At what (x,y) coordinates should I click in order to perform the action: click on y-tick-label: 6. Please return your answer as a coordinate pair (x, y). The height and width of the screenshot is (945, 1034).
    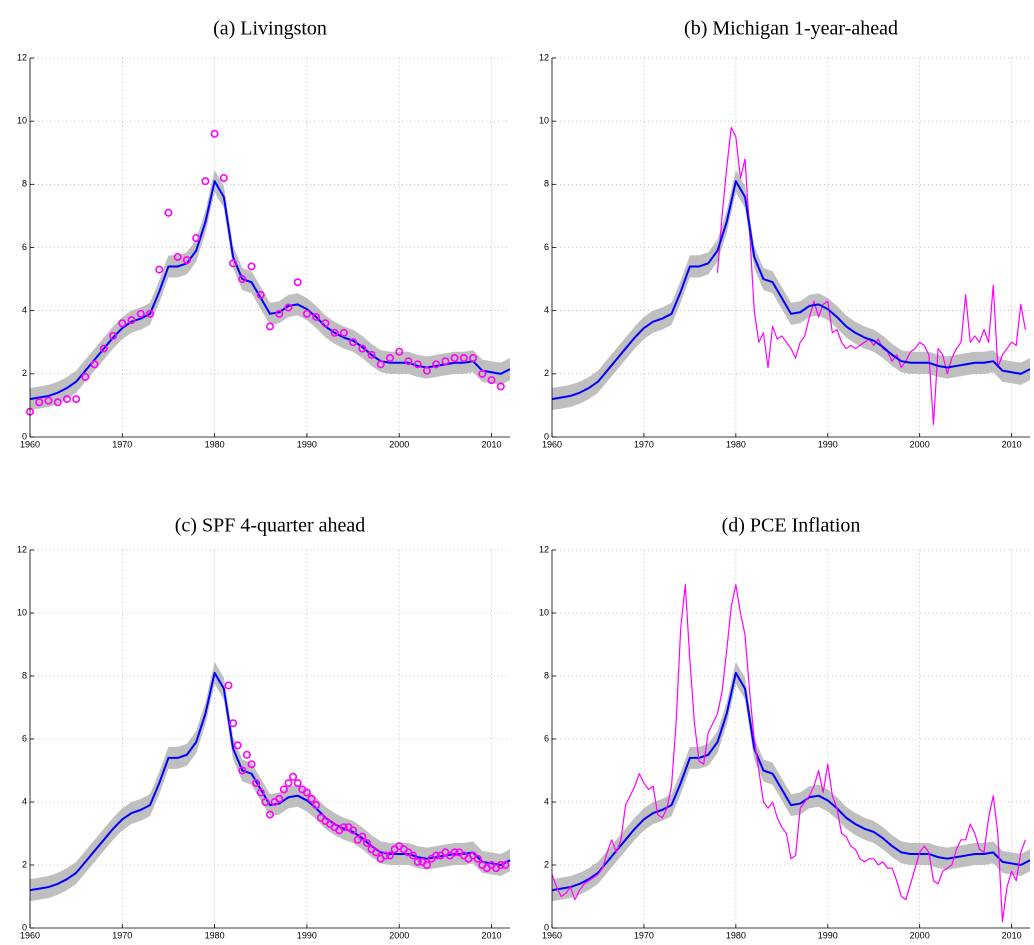
    Looking at the image, I should click on (24, 247).